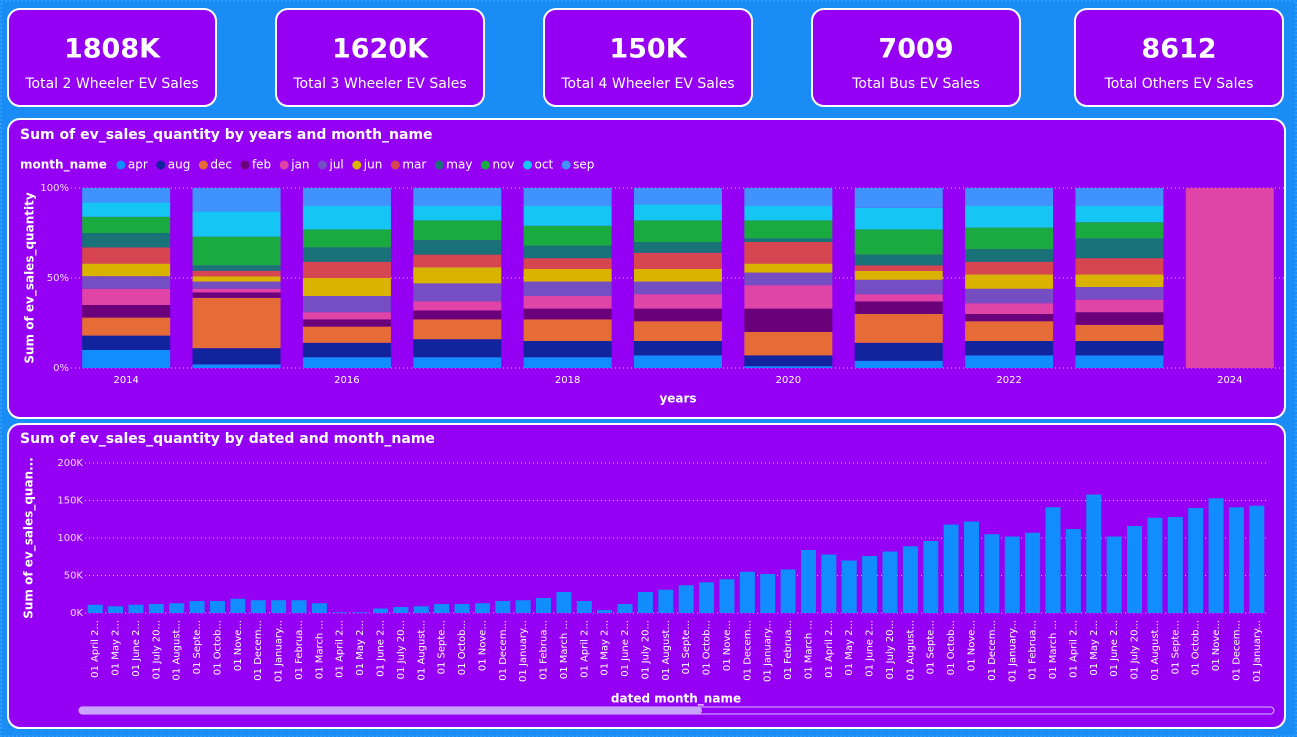 The image size is (1297, 737). I want to click on y-axis-title: Sum of ev_sales_quantity, so click(30, 277).